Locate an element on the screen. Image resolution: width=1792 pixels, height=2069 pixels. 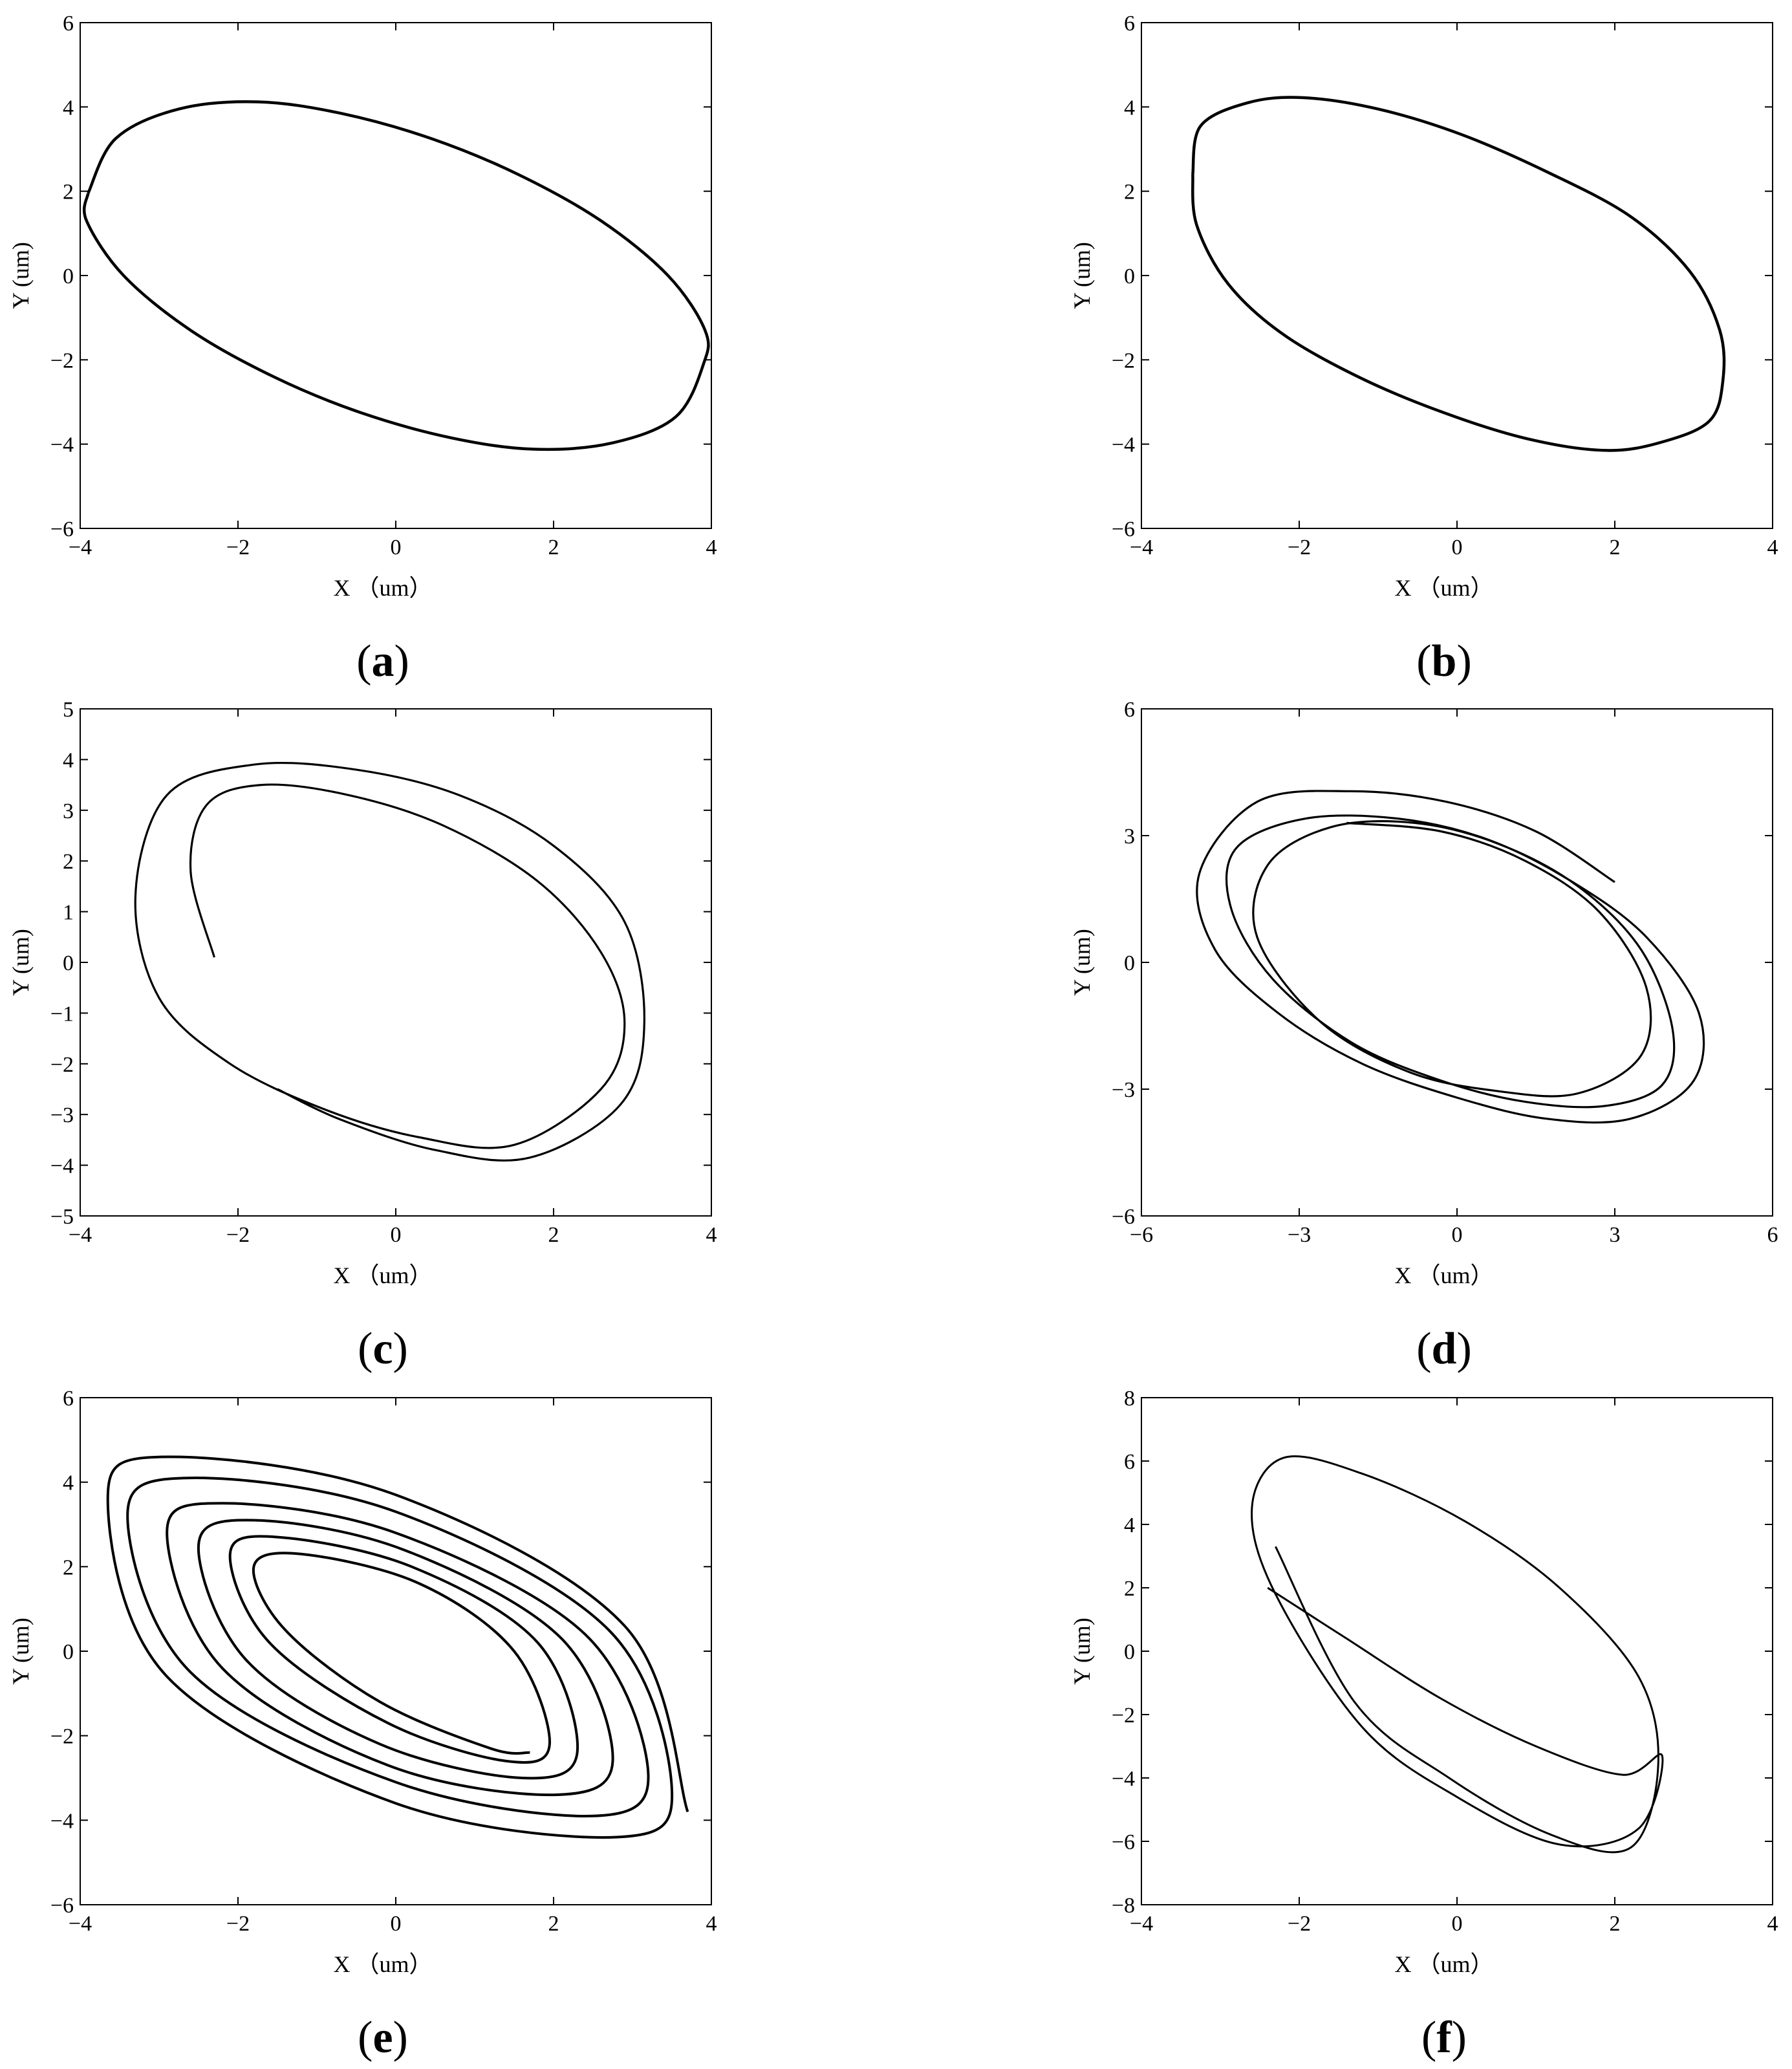
plot-frame-f is located at coordinates (1457, 1651).